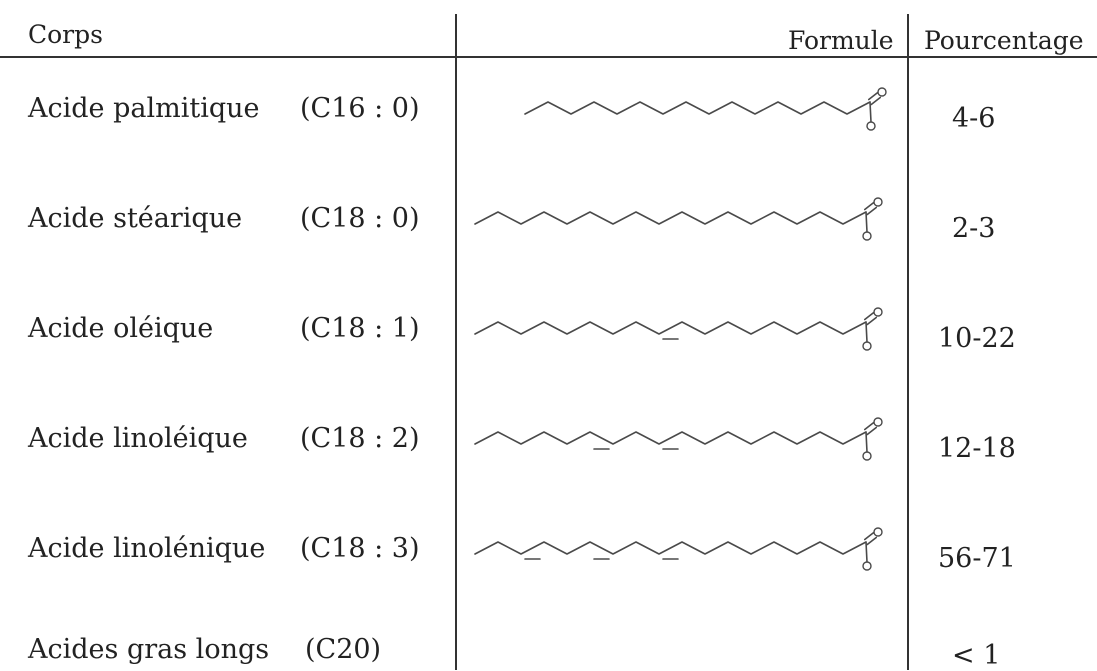 This screenshot has height=671, width=1097. I want to click on header-pourcentage: Pourcentage, so click(1004, 40).